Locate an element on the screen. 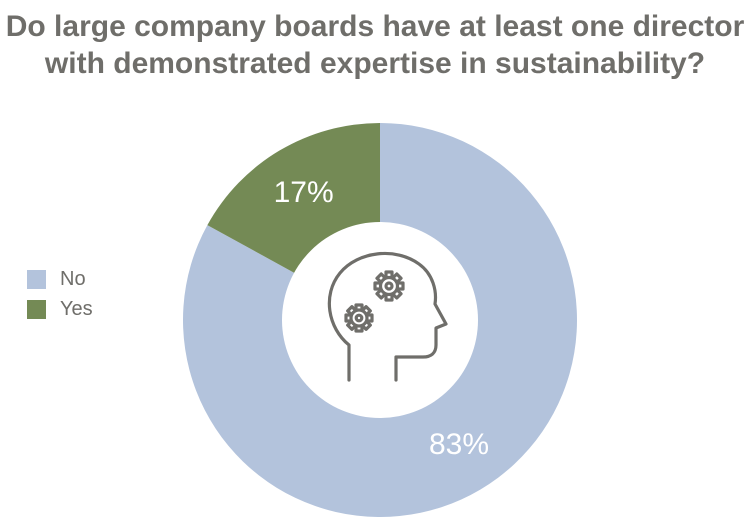 The image size is (750, 528). legend: No Yes is located at coordinates (60, 294).